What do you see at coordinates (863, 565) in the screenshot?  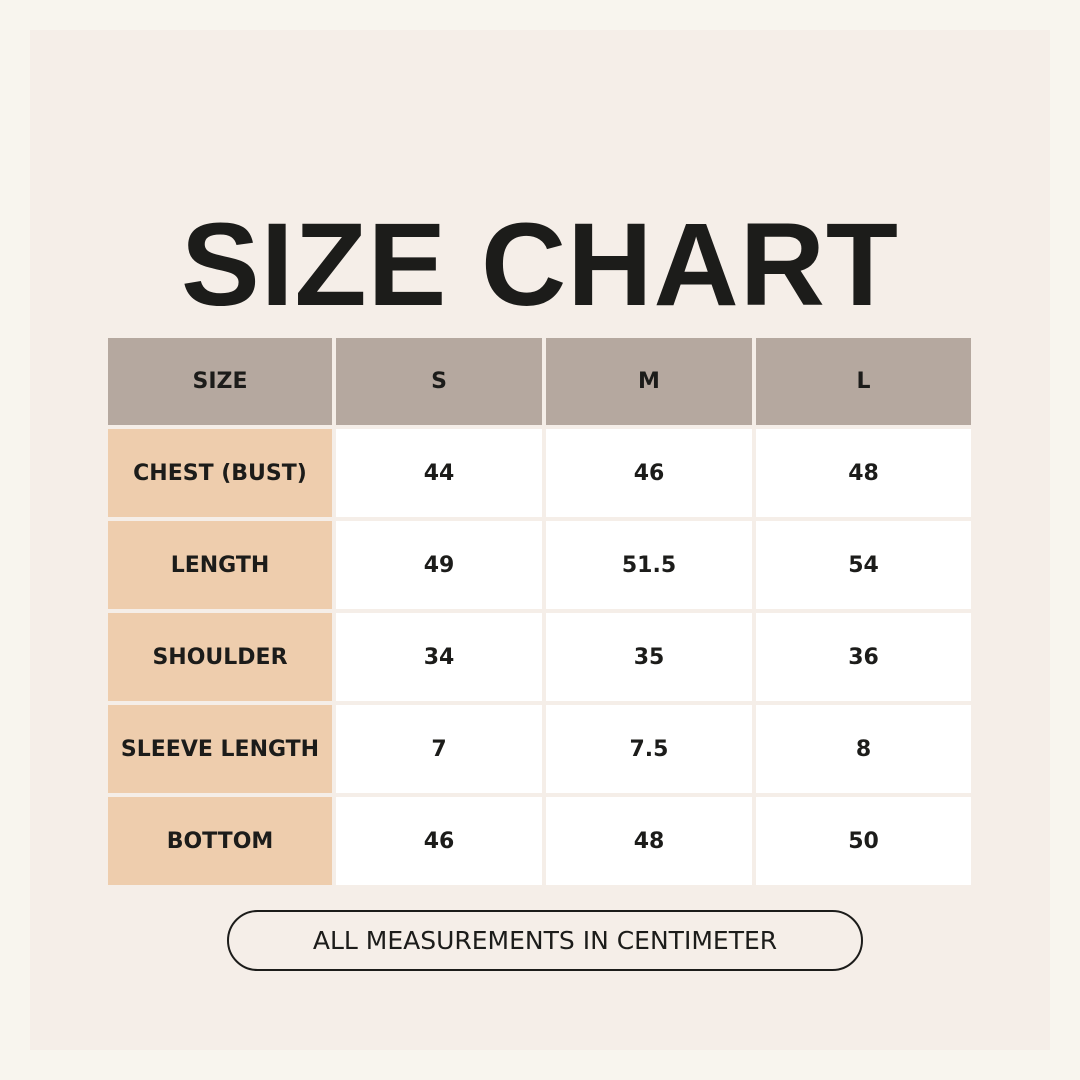 I see `value-cell: 54` at bounding box center [863, 565].